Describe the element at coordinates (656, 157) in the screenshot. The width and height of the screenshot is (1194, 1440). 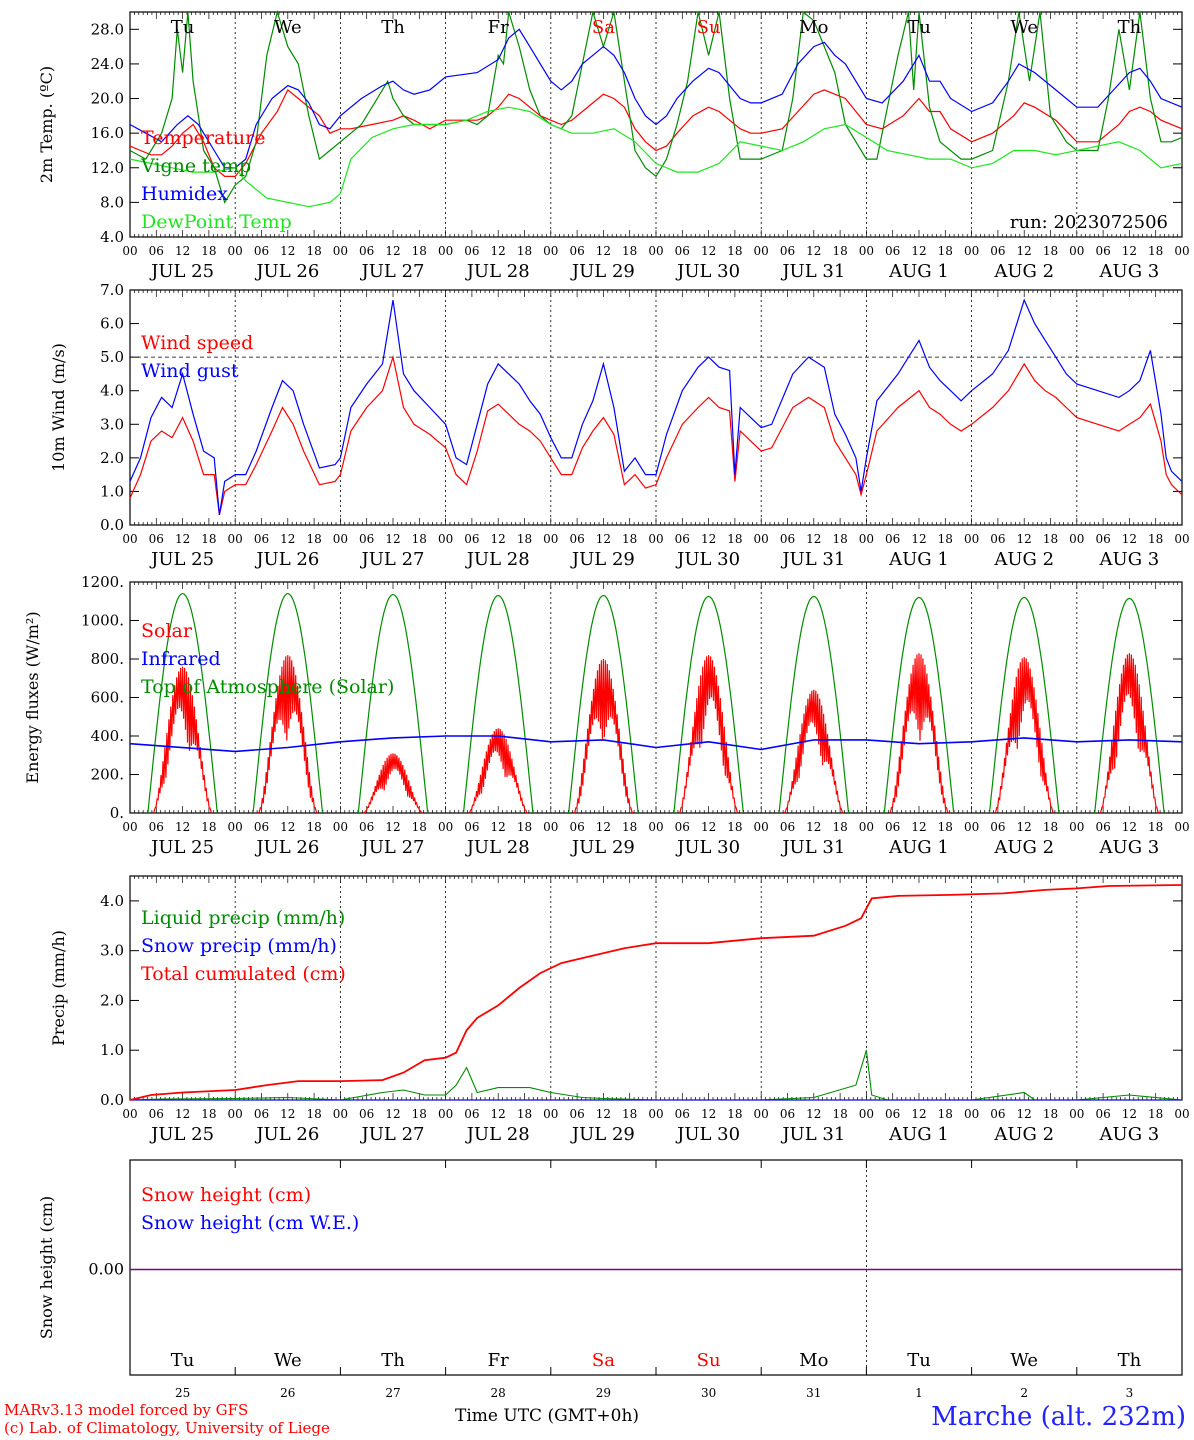
I see `series-line-dewpoint-temp` at that location.